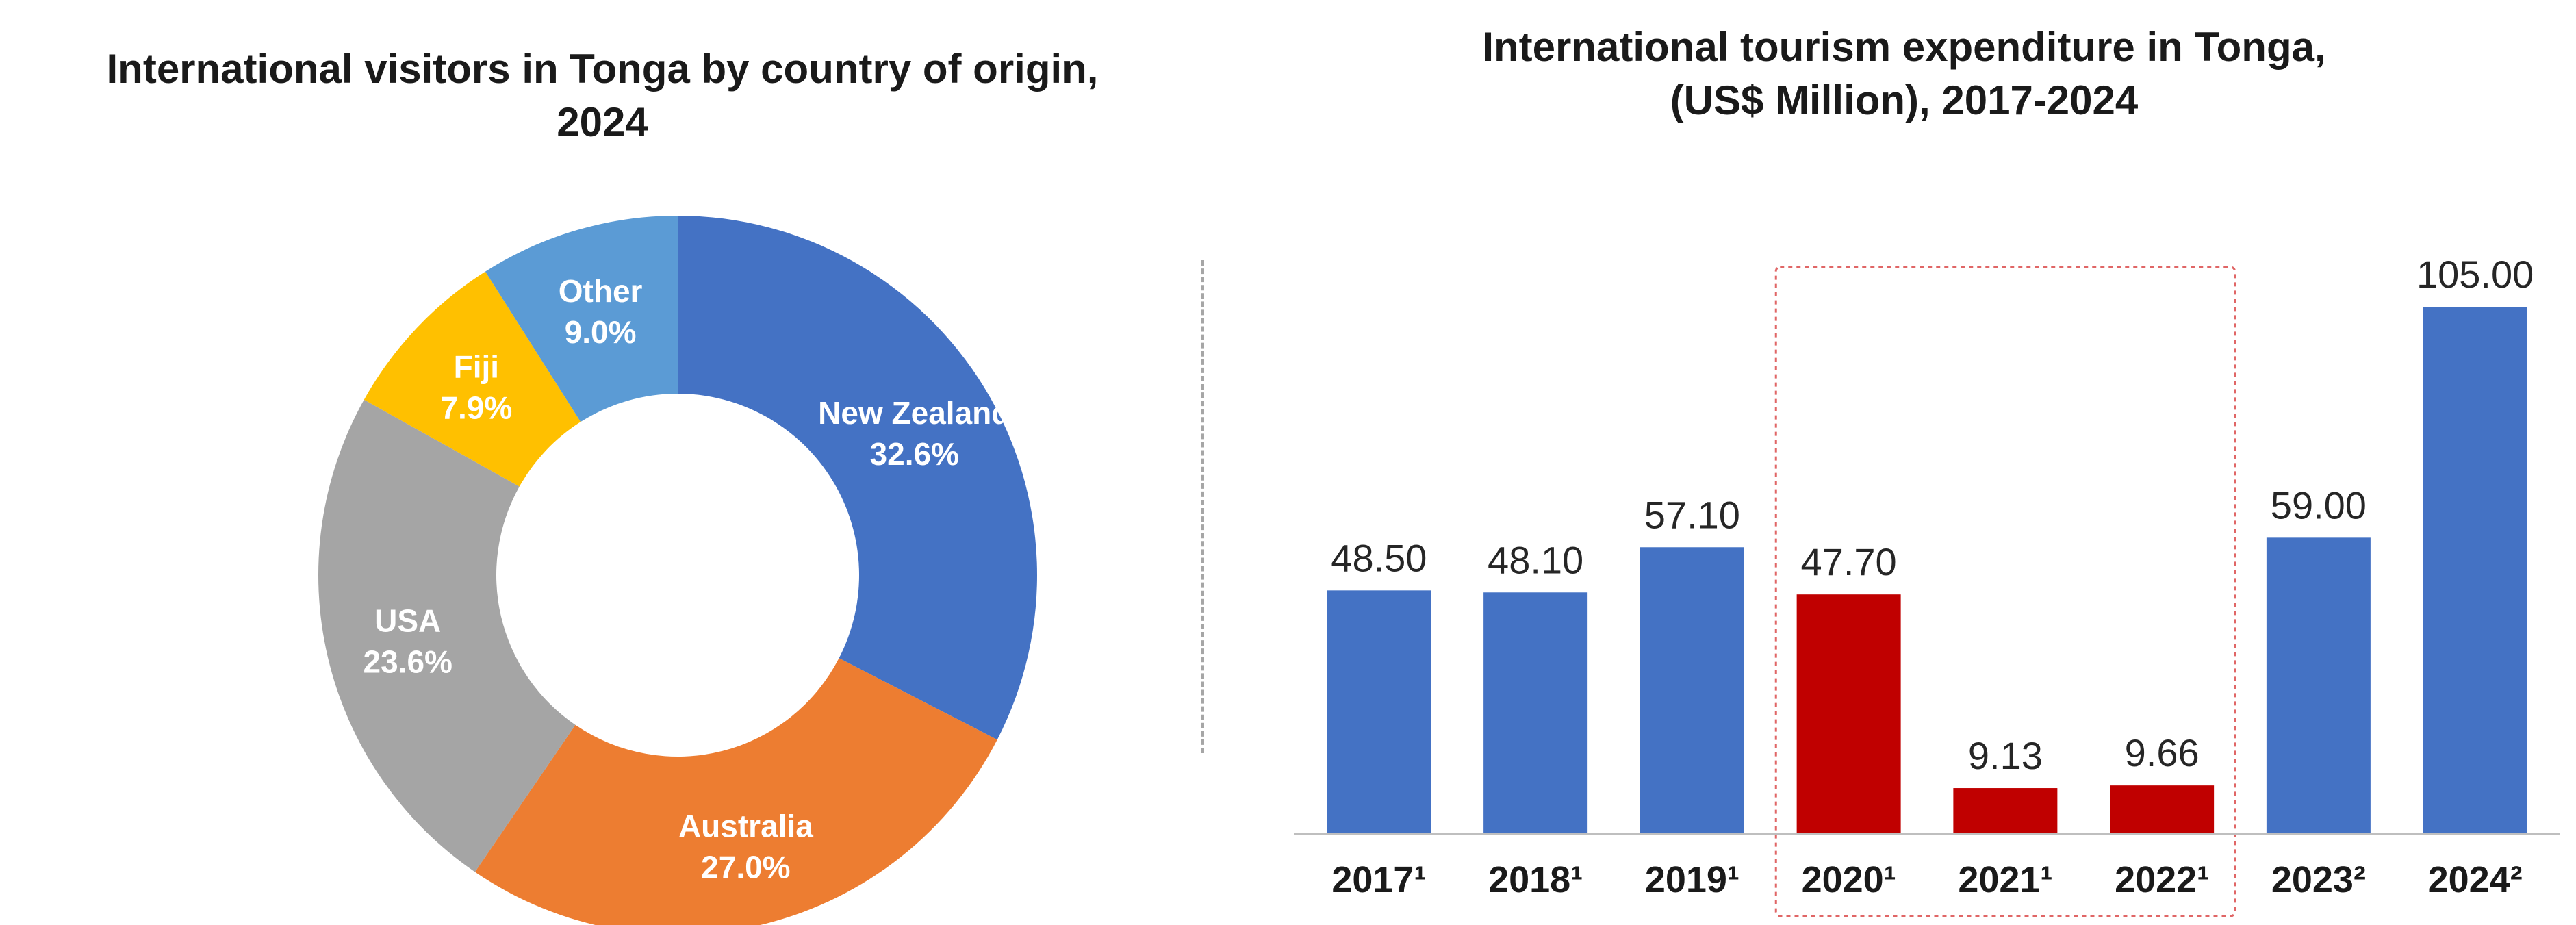  Describe the element at coordinates (1202, 506) in the screenshot. I see `chart-divider` at that location.